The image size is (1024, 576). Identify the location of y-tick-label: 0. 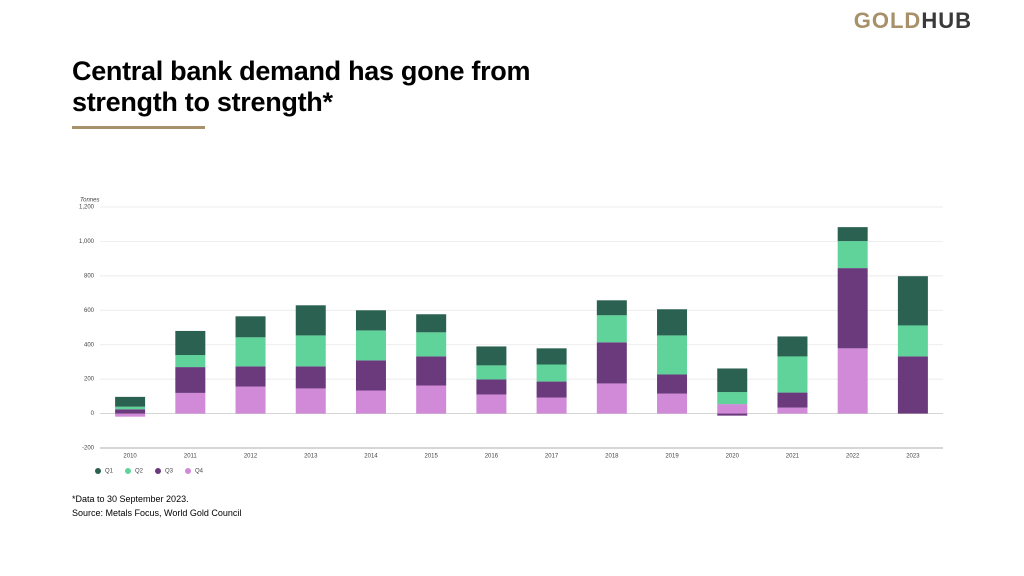
(93, 414).